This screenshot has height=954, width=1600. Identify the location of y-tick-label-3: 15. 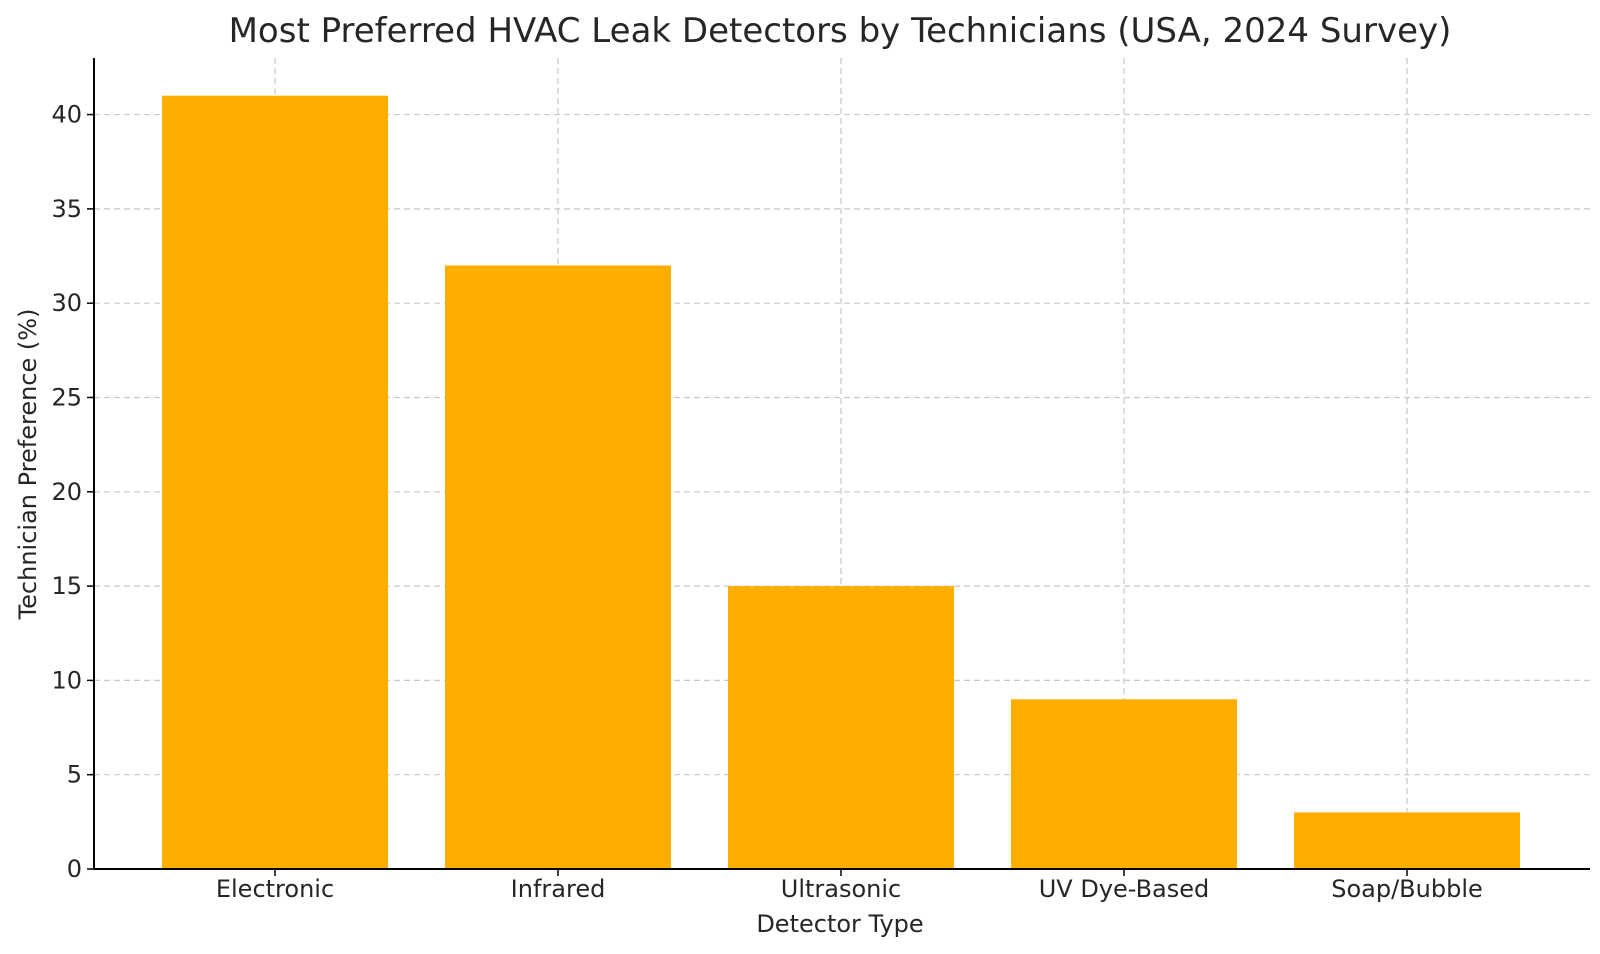
(66, 586).